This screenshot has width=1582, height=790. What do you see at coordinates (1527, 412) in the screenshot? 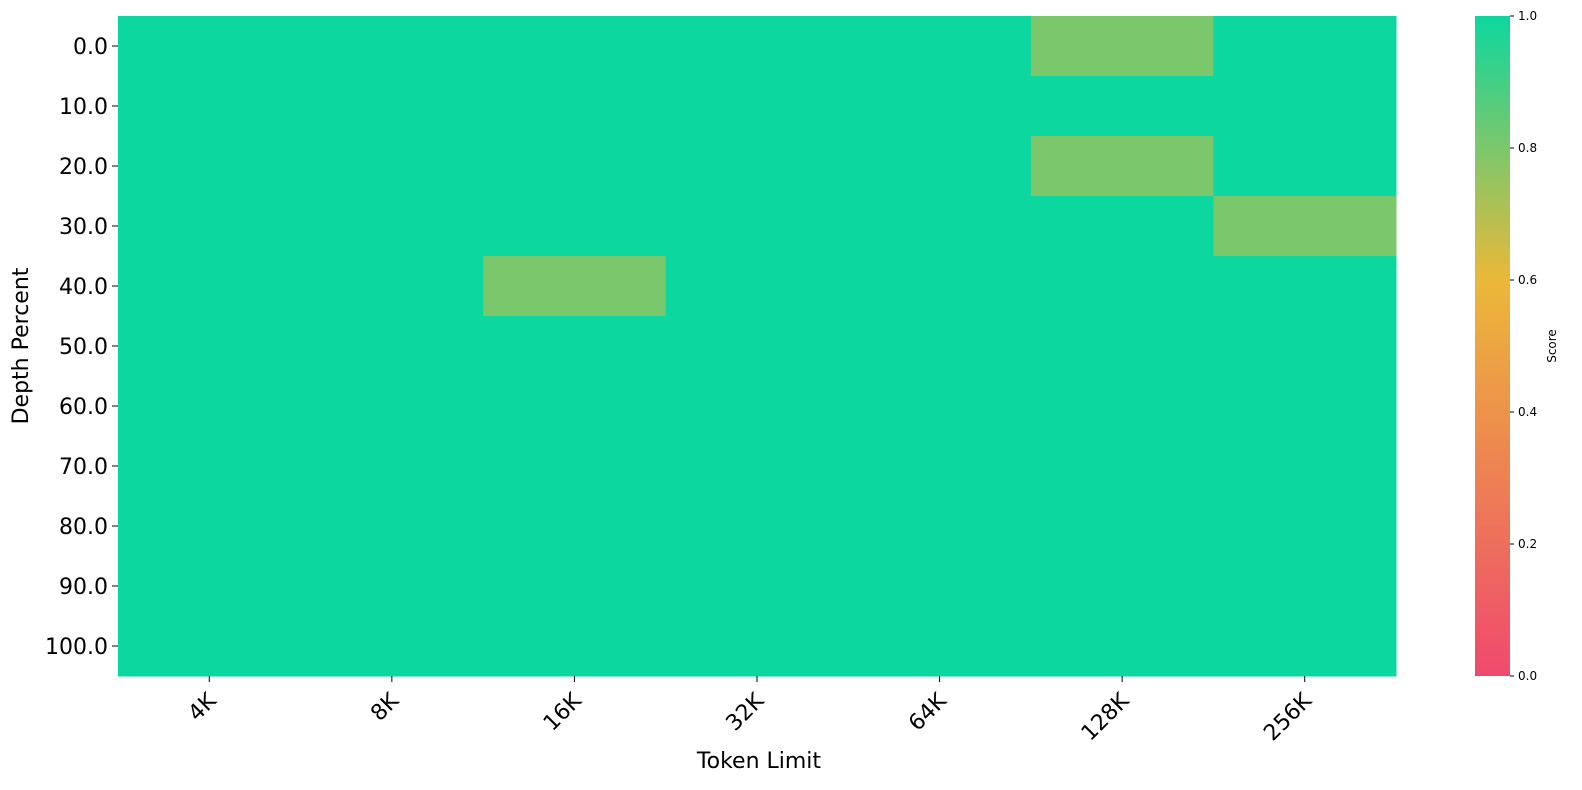
I see `colorbar-tick-label: 0.4` at bounding box center [1527, 412].